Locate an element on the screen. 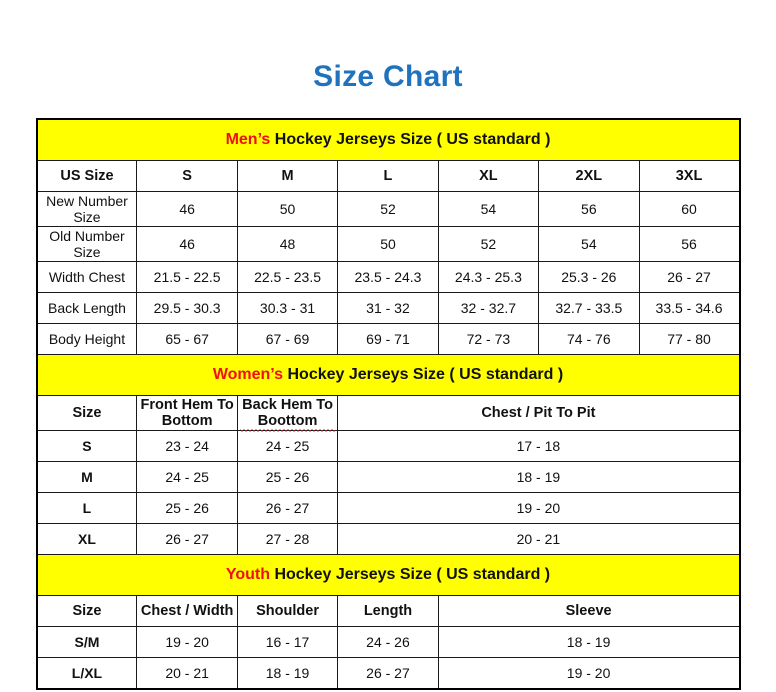 This screenshot has width=776, height=692. row-label-youth-1: L/XL is located at coordinates (86, 673).